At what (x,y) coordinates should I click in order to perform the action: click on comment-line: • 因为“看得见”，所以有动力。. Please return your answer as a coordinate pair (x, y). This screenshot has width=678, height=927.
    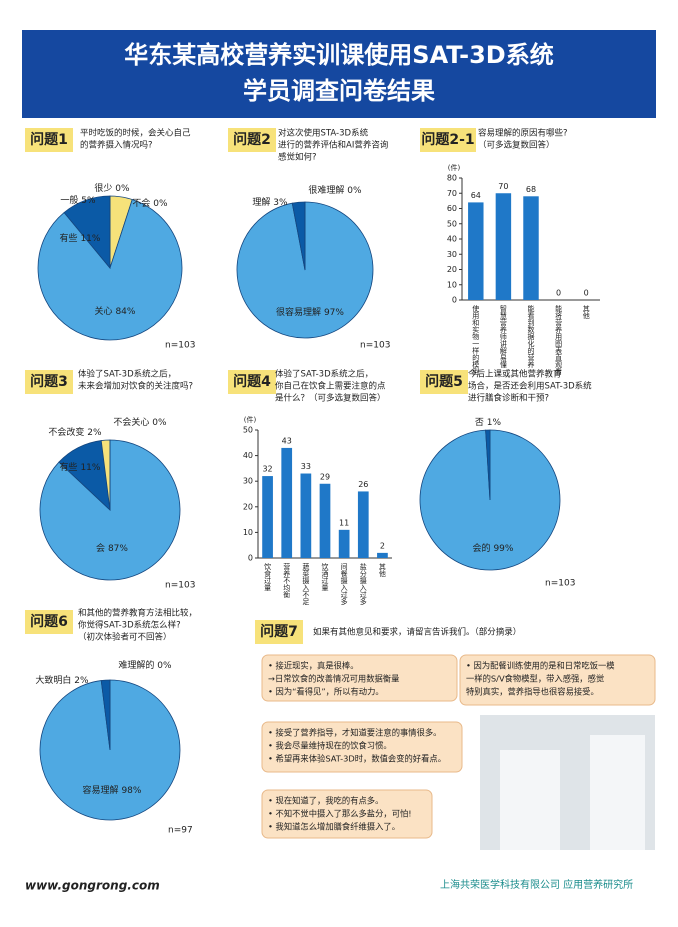
    Looking at the image, I should click on (326, 692).